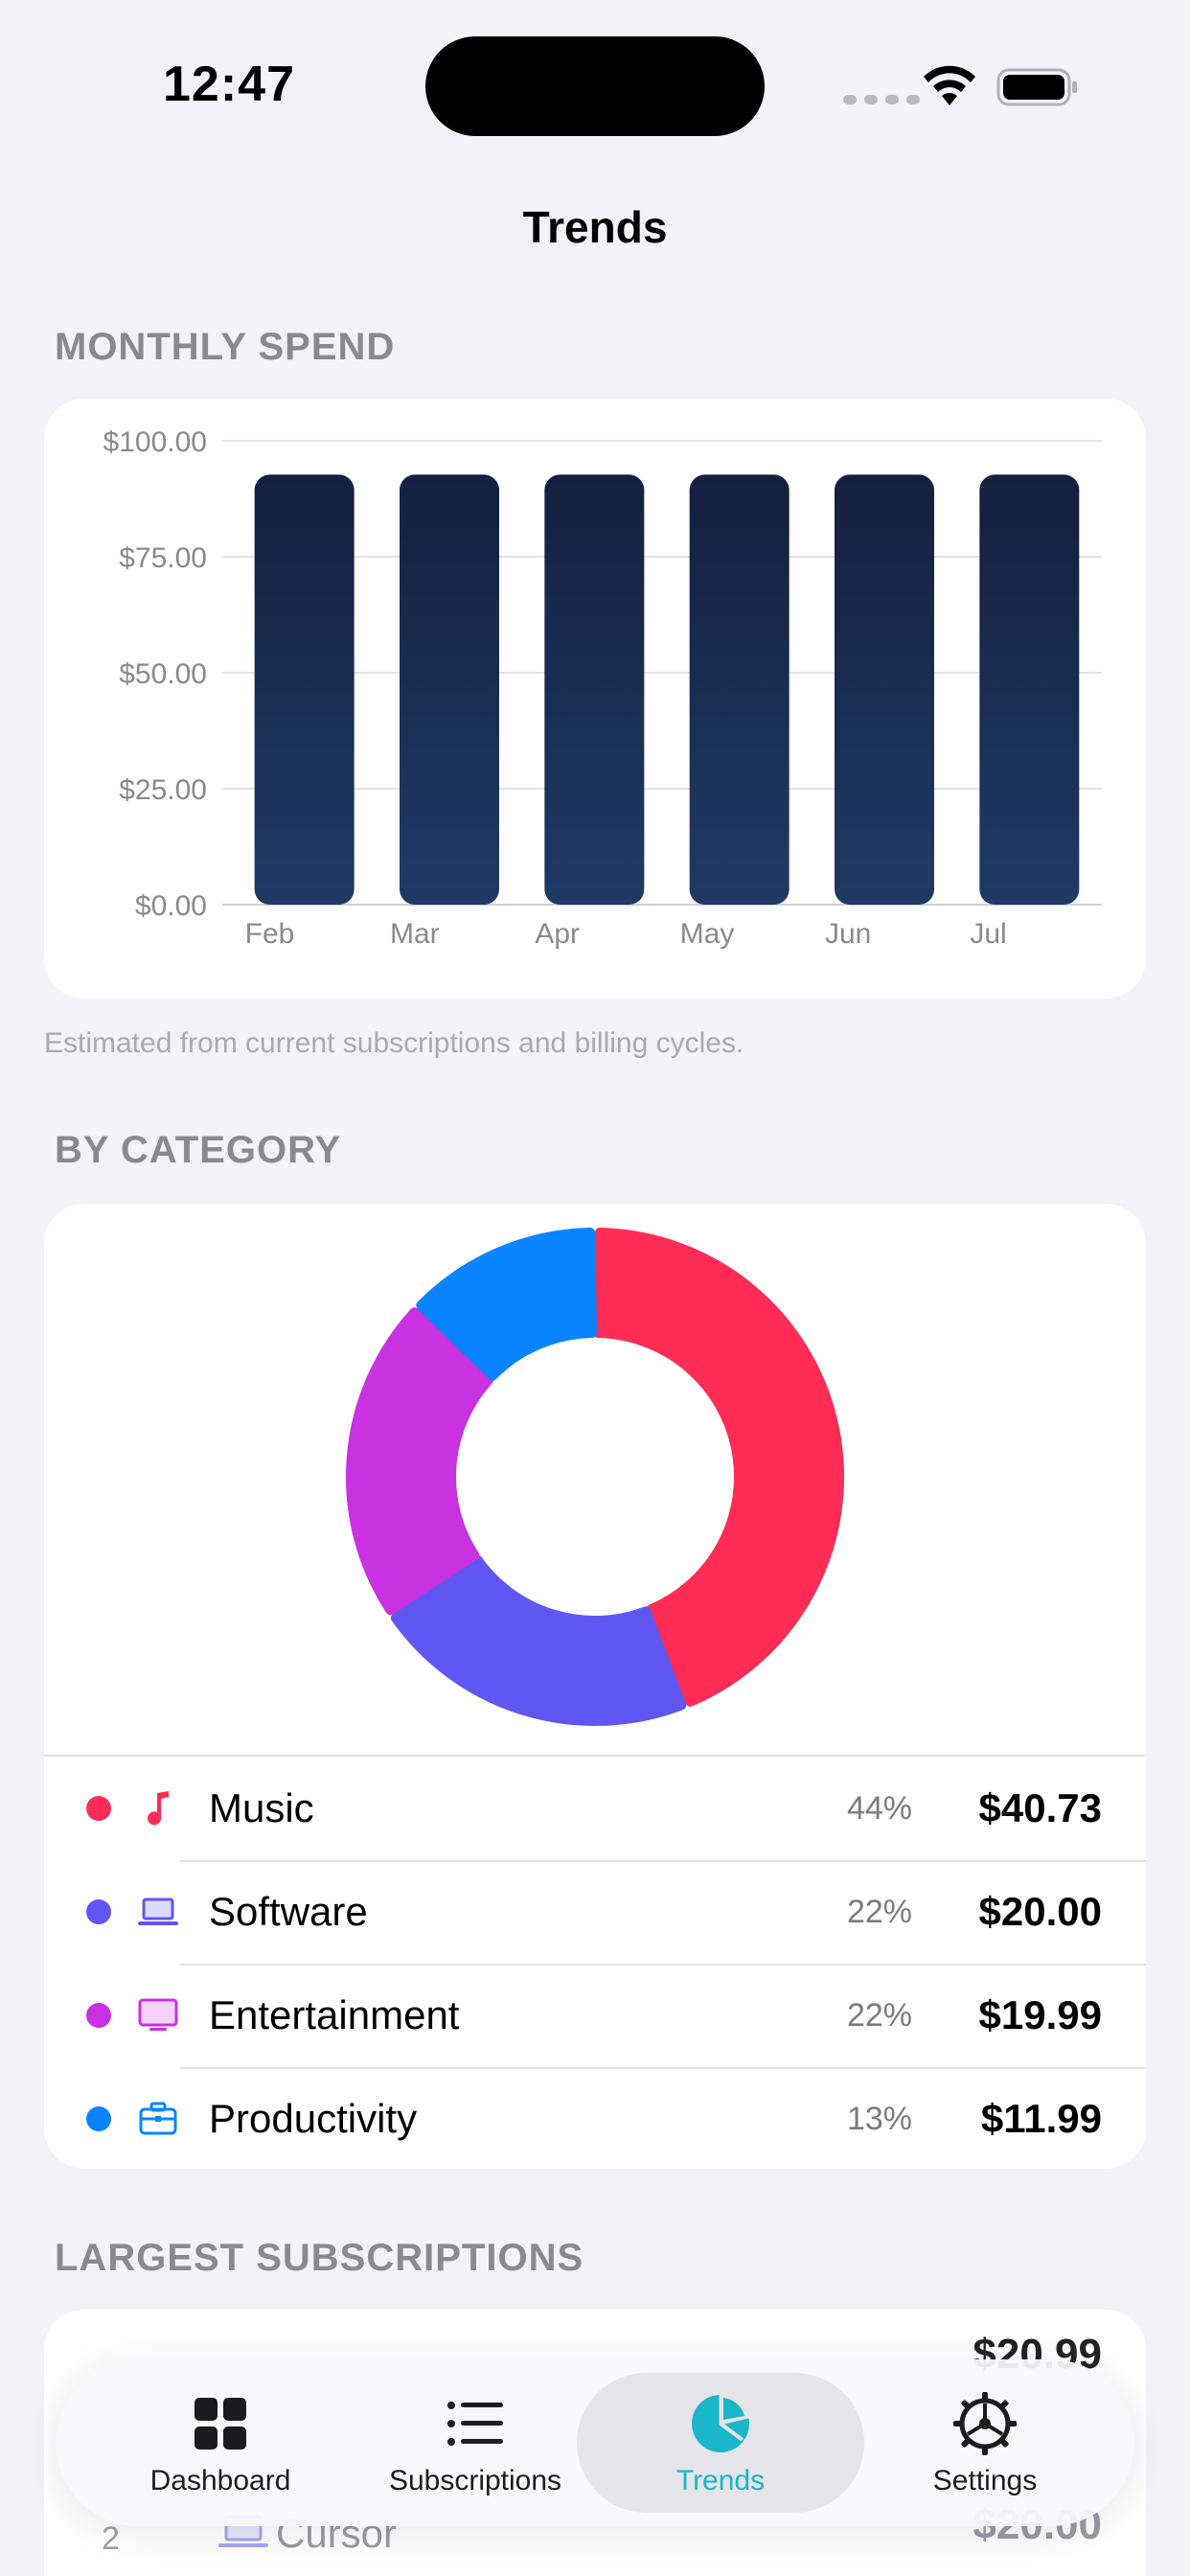 This screenshot has height=2576, width=1190. I want to click on bar-jun, so click(885, 689).